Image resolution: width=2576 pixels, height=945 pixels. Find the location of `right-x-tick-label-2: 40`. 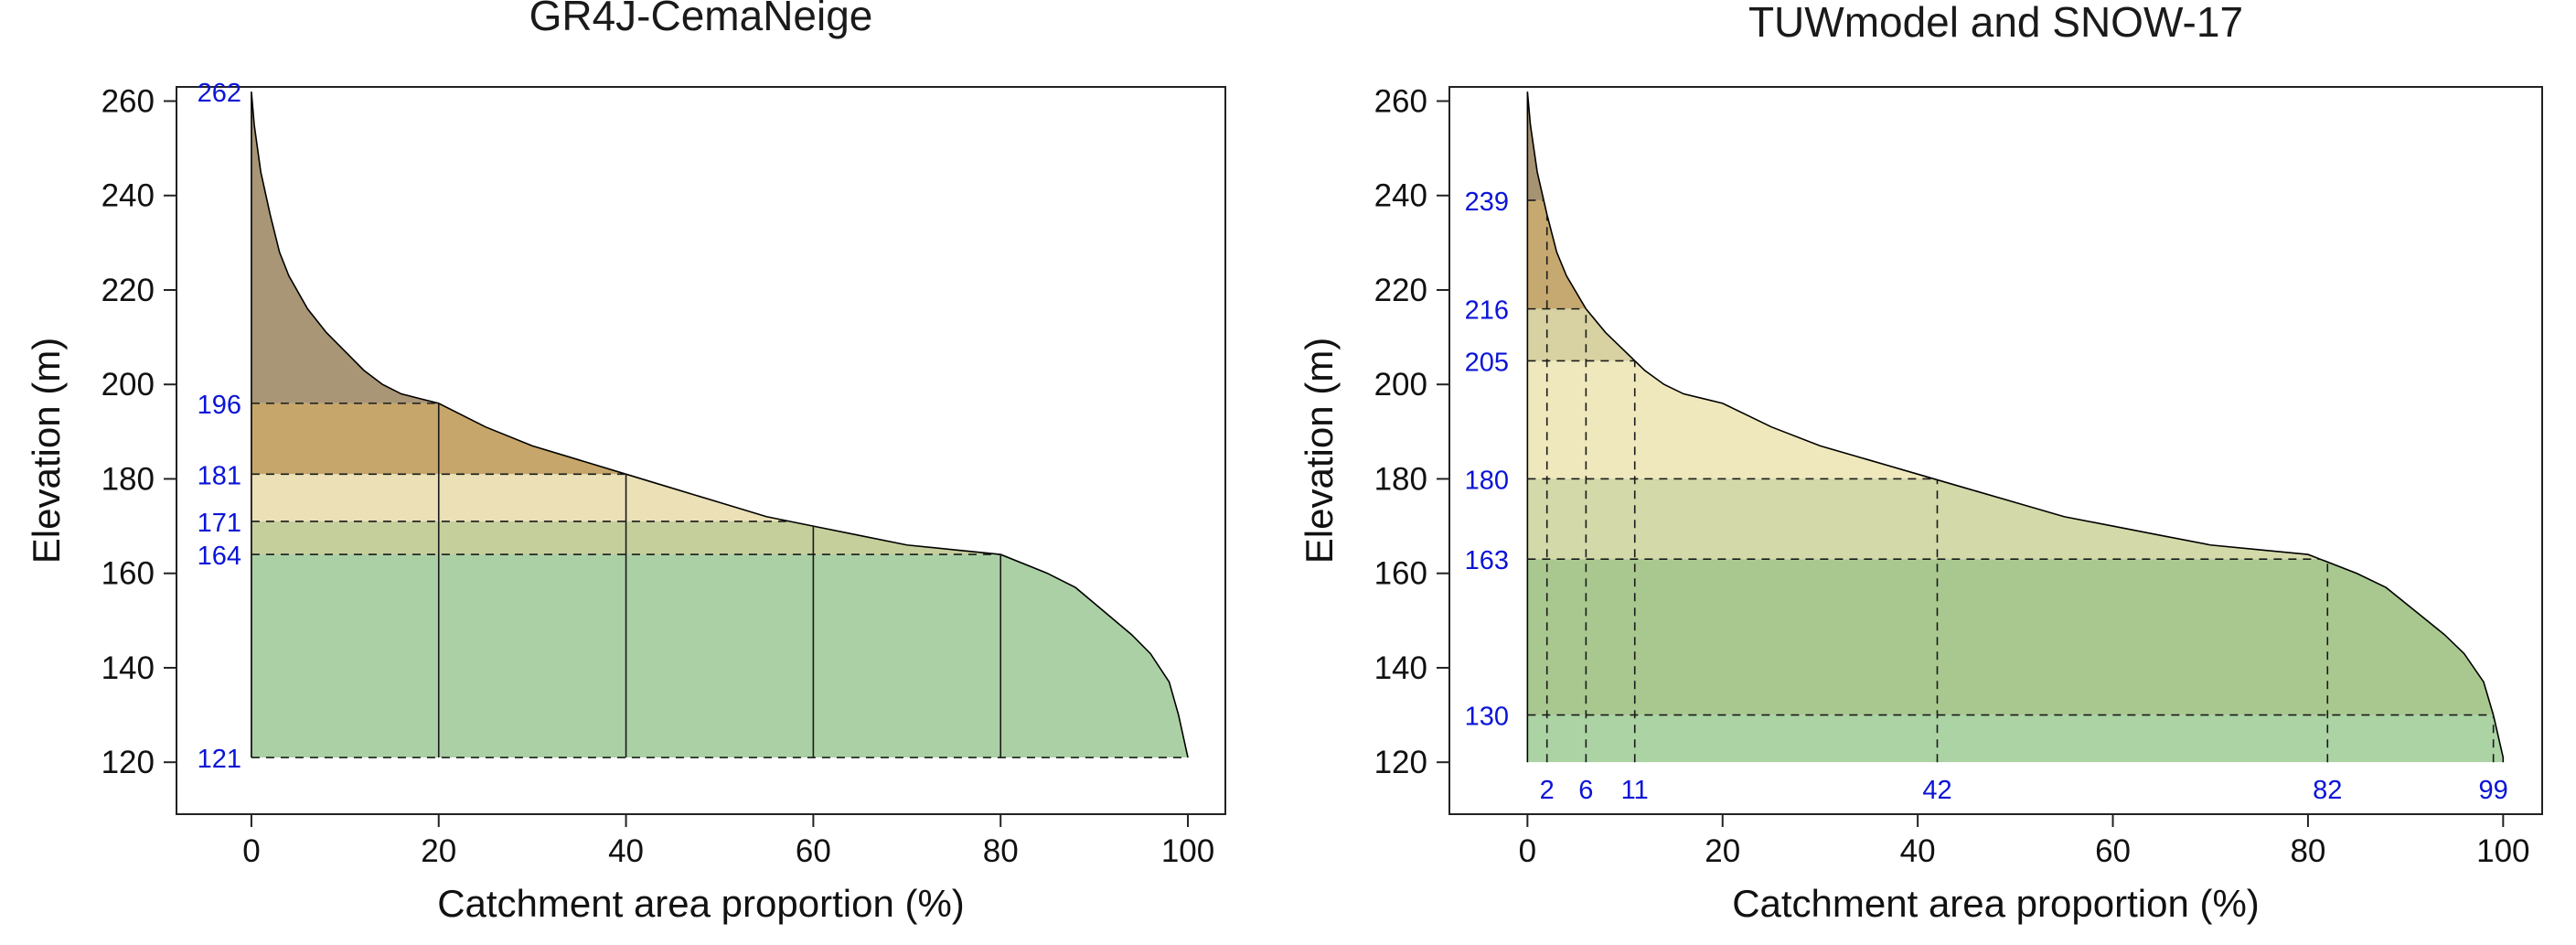

right-x-tick-label-2: 40 is located at coordinates (1918, 851).